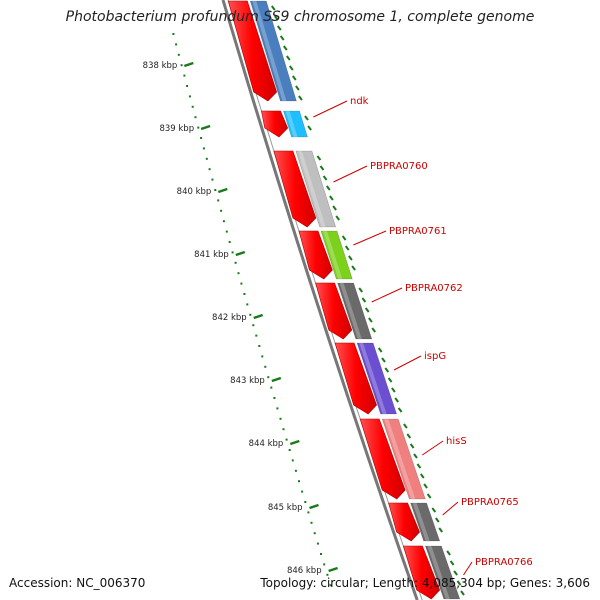  I want to click on gene-hisS, so click(395, 459).